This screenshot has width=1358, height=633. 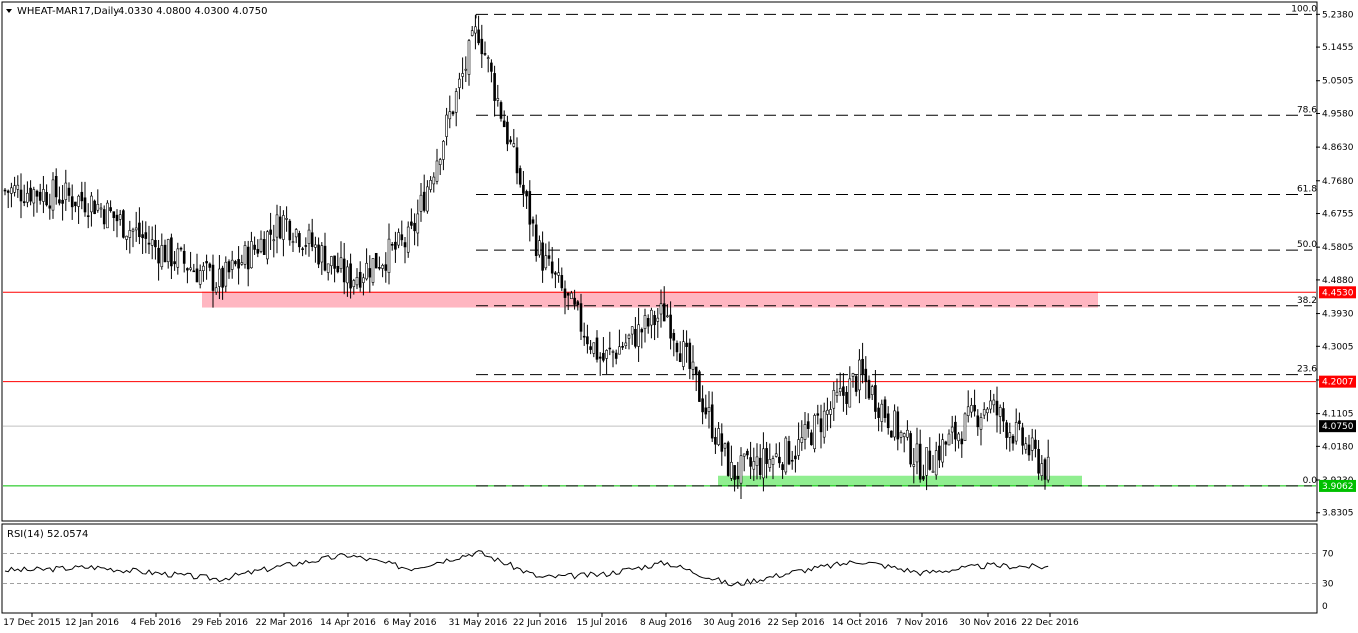 What do you see at coordinates (1338, 281) in the screenshot?
I see `y-tick-label: 4.4880` at bounding box center [1338, 281].